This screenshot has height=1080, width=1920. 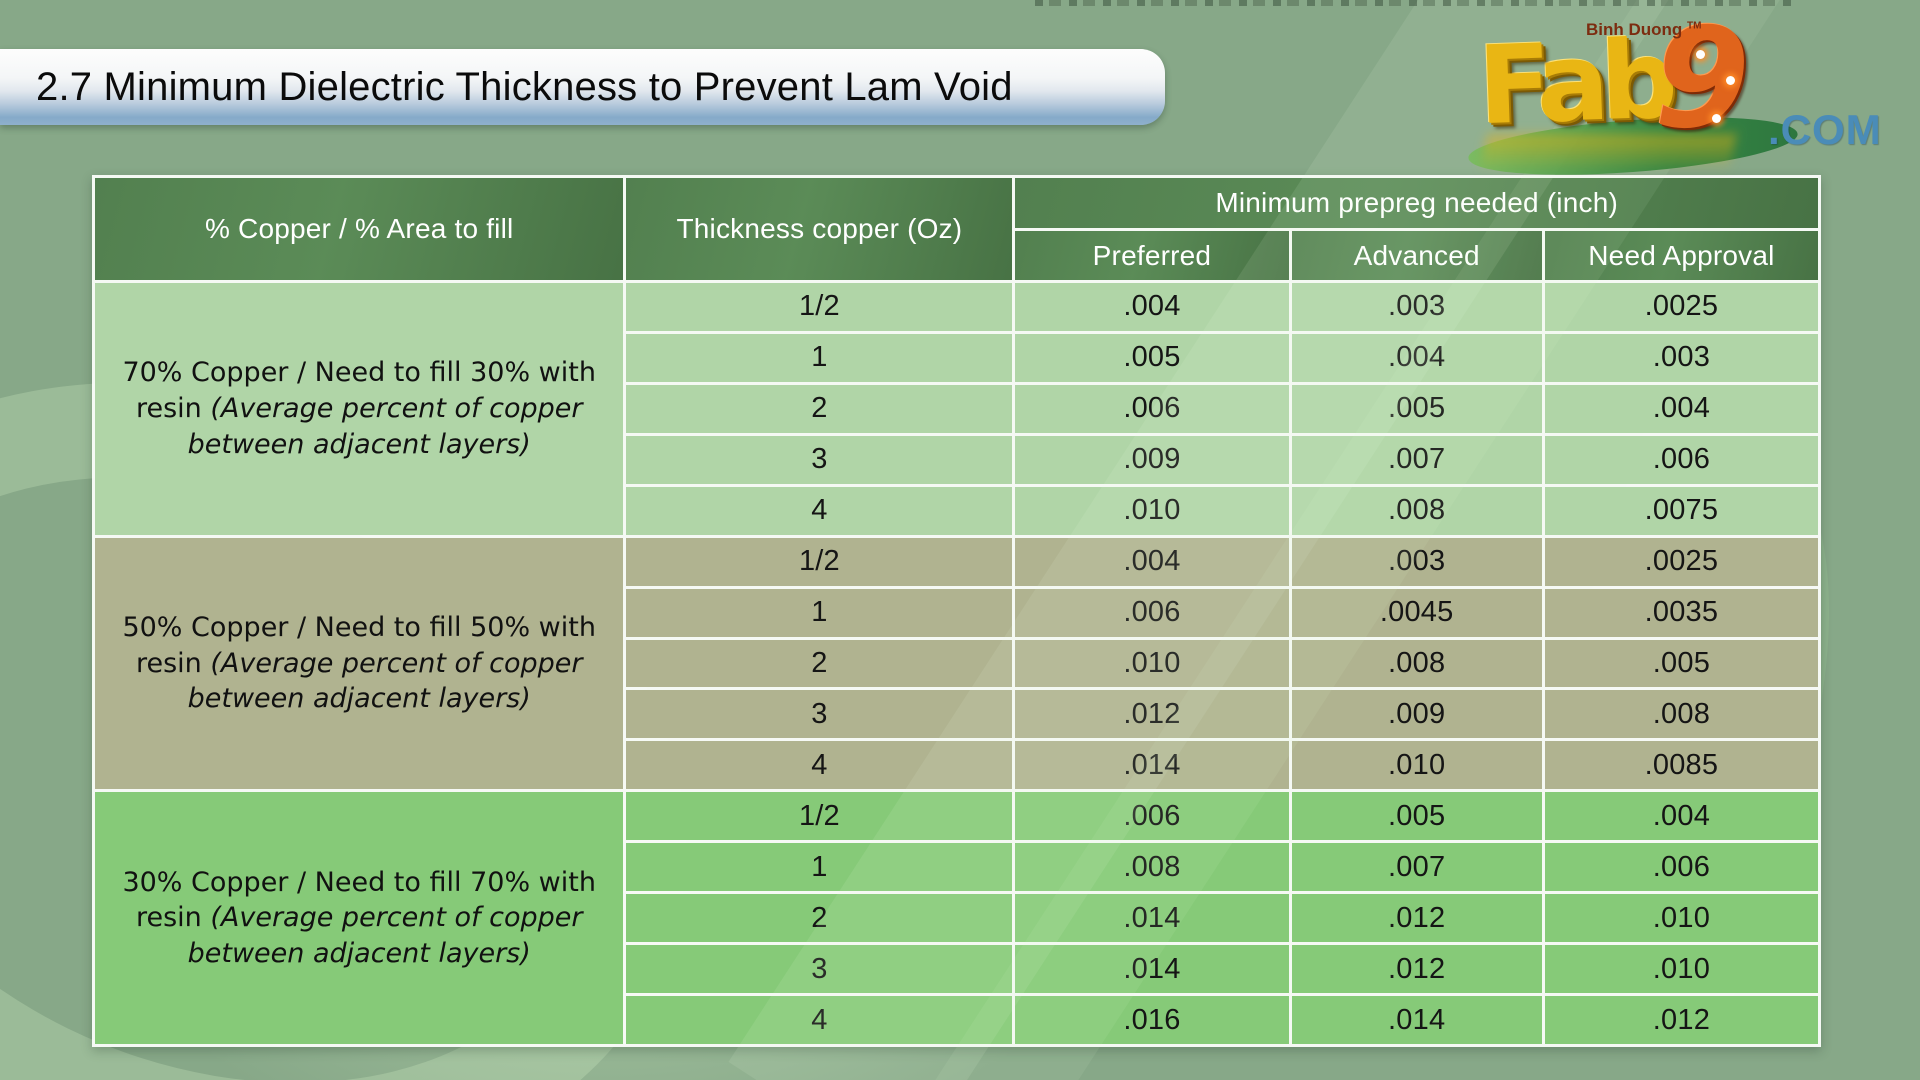 What do you see at coordinates (359, 645) in the screenshot?
I see `group-label-text: 50% Copper / Need to fill 50% with resin` at bounding box center [359, 645].